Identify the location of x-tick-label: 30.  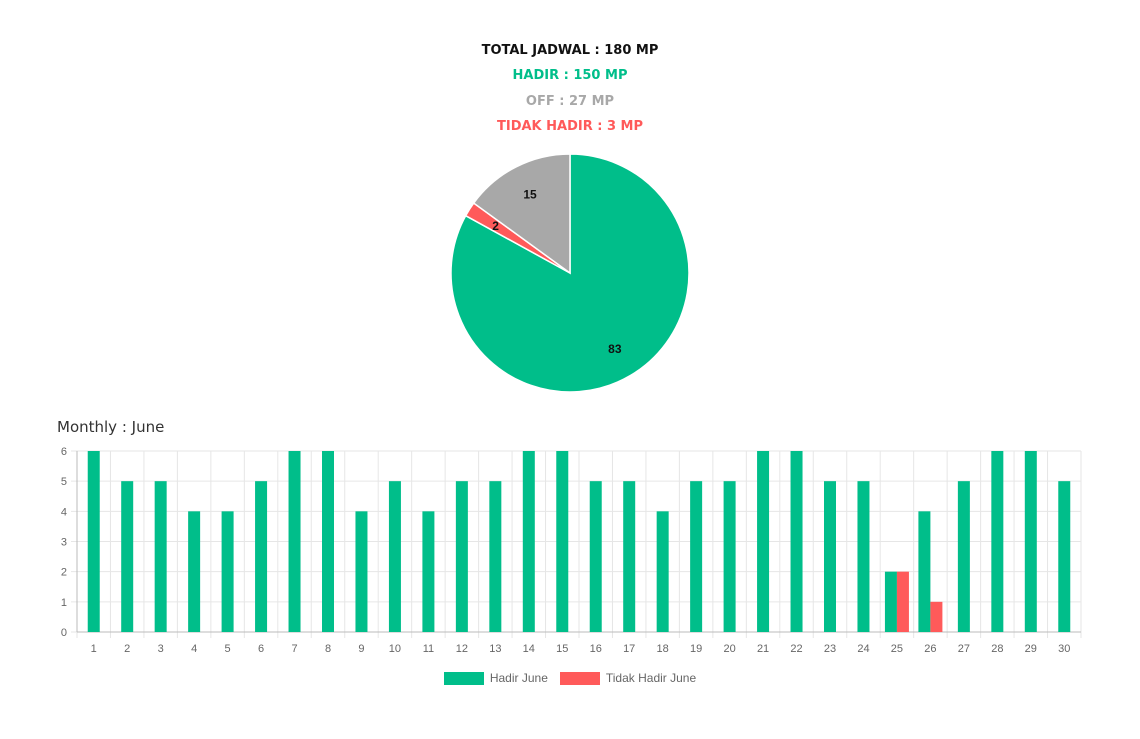
(1064, 649).